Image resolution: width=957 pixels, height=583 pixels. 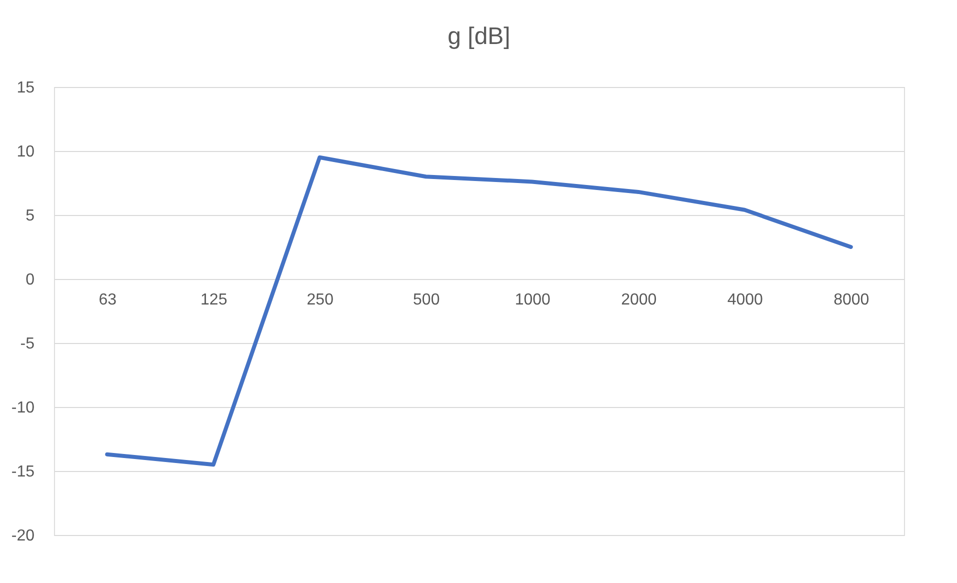 I want to click on y-tick-label: -10, so click(x=23, y=408).